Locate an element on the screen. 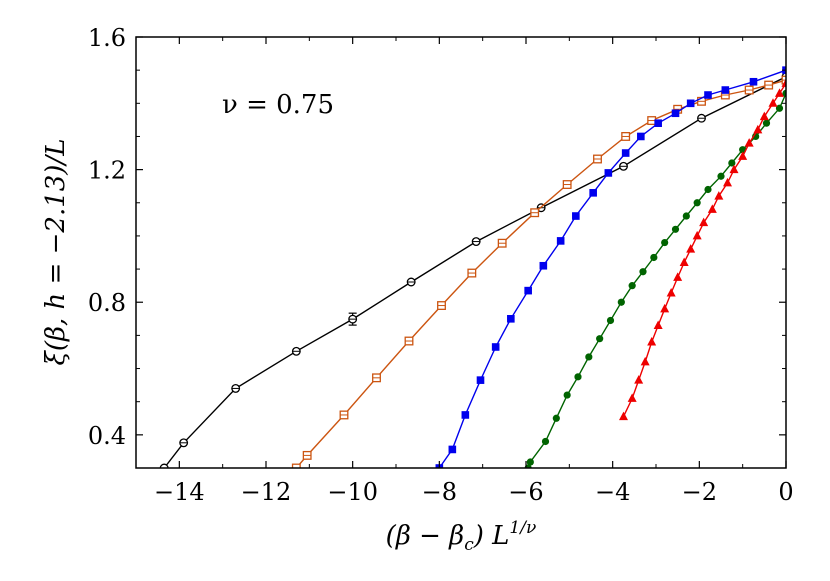 This screenshot has width=830, height=581. x-axis-label: (β − βc) L1/ν is located at coordinates (461, 536).